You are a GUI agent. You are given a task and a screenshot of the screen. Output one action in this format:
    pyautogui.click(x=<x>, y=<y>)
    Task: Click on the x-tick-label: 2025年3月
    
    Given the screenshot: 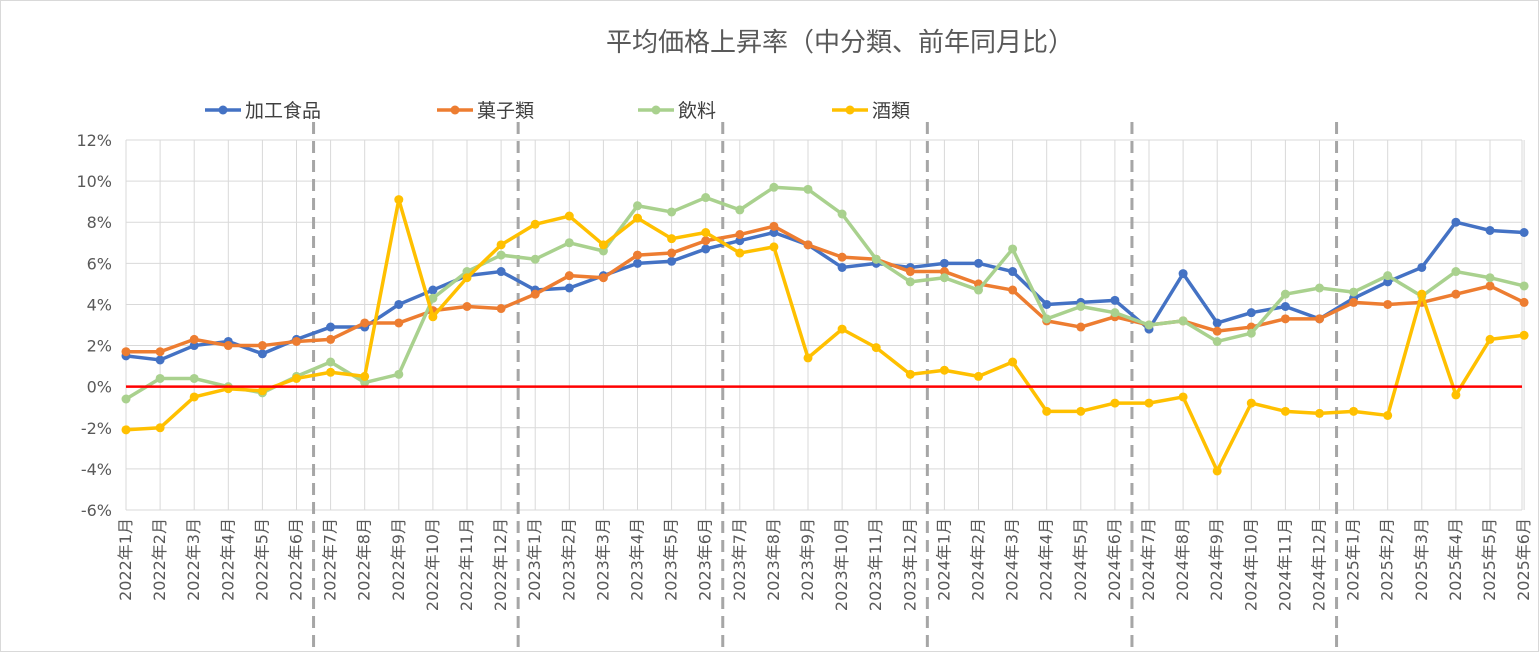 What is the action you would take?
    pyautogui.click(x=1421, y=559)
    